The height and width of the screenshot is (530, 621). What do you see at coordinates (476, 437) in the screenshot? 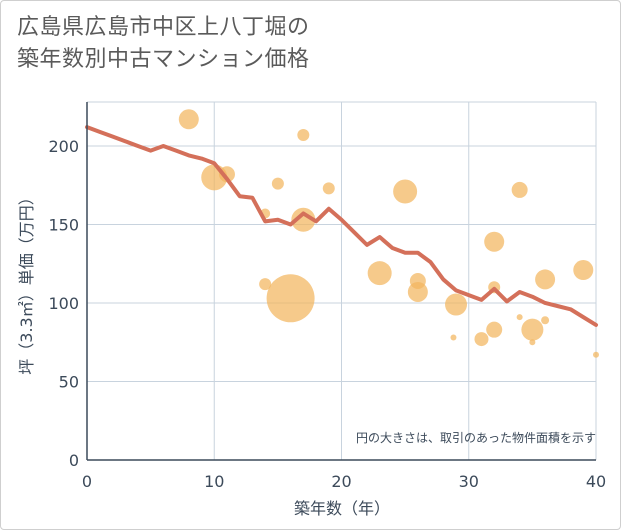
I see `size-note: 円の大きさは、取引のあった物件面積を示す` at bounding box center [476, 437].